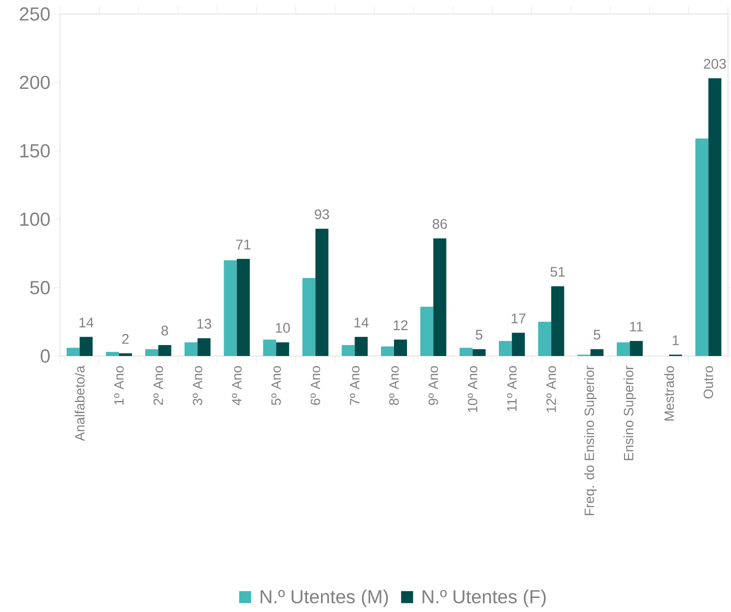 The width and height of the screenshot is (731, 612). Describe the element at coordinates (394, 386) in the screenshot. I see `x-tick-label: 8º Ano` at that location.